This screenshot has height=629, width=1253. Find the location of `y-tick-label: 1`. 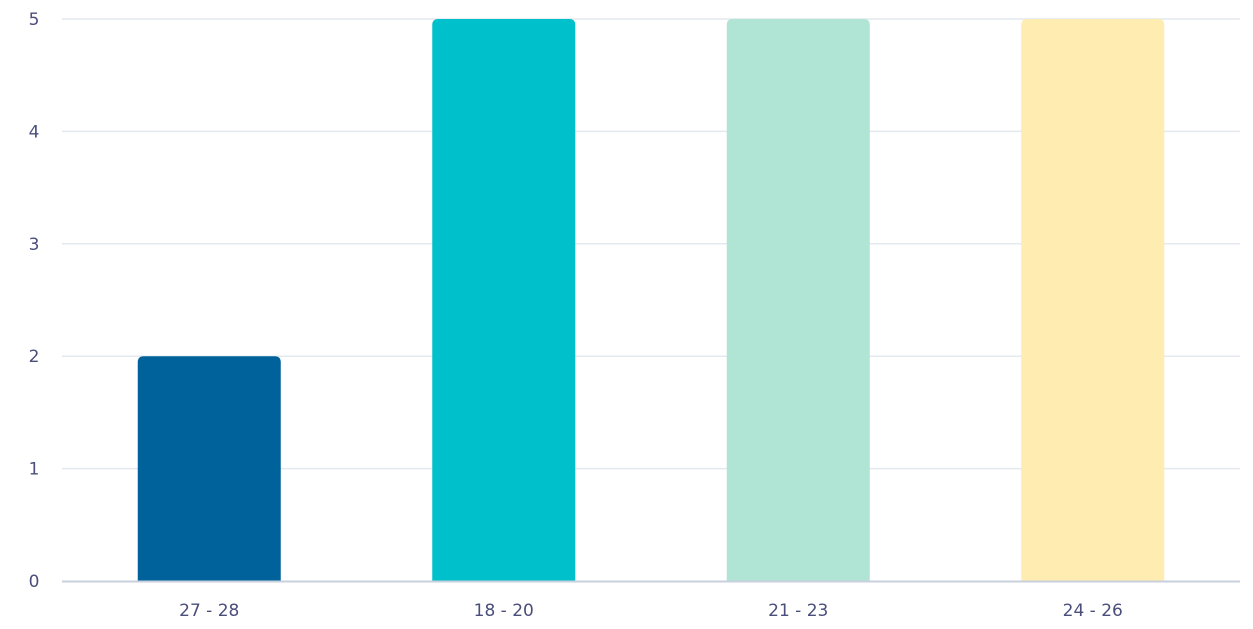

y-tick-label: 1 is located at coordinates (34, 470).